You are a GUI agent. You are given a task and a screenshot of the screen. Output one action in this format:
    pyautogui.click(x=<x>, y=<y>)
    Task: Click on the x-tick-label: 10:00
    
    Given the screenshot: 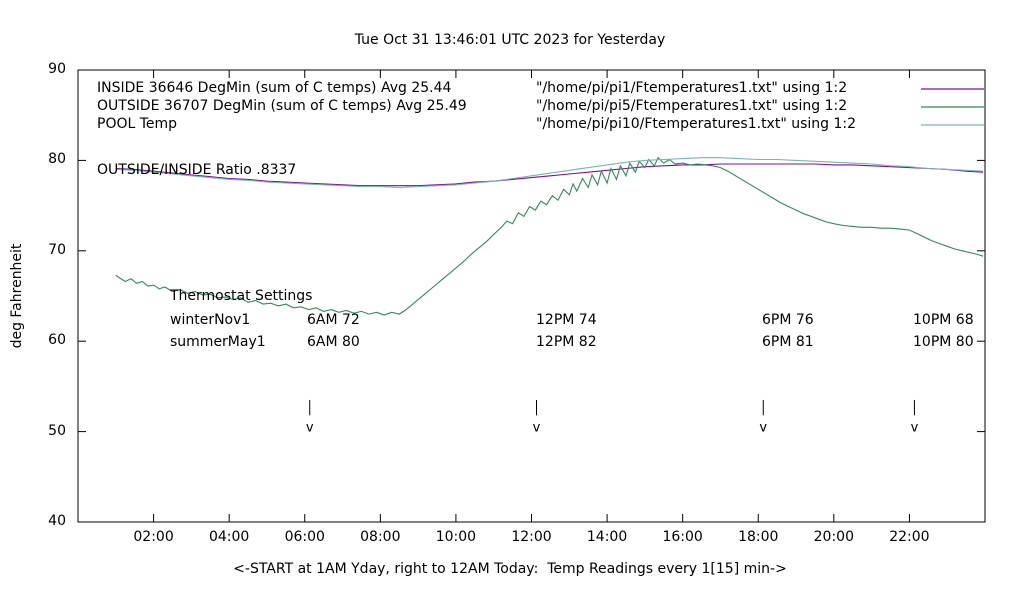 What is the action you would take?
    pyautogui.click(x=456, y=537)
    